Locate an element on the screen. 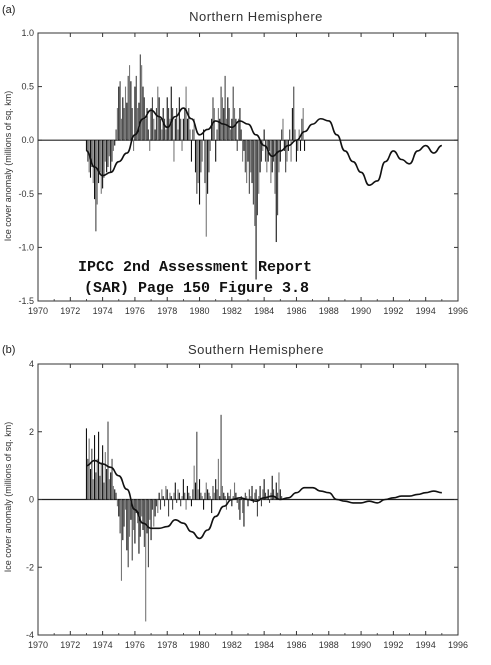 The width and height of the screenshot is (491, 665). bar-series-southern is located at coordinates (184, 518).